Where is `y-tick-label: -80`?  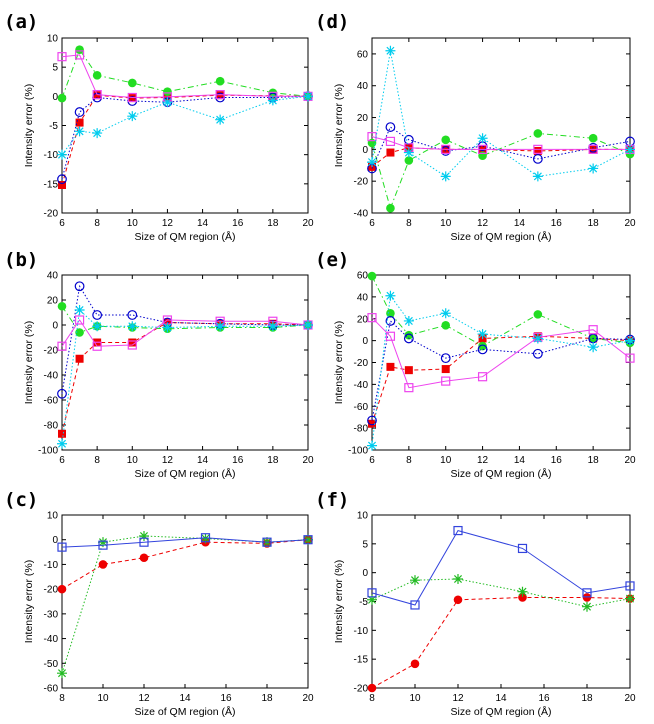 y-tick-label: -80 is located at coordinates (51, 426).